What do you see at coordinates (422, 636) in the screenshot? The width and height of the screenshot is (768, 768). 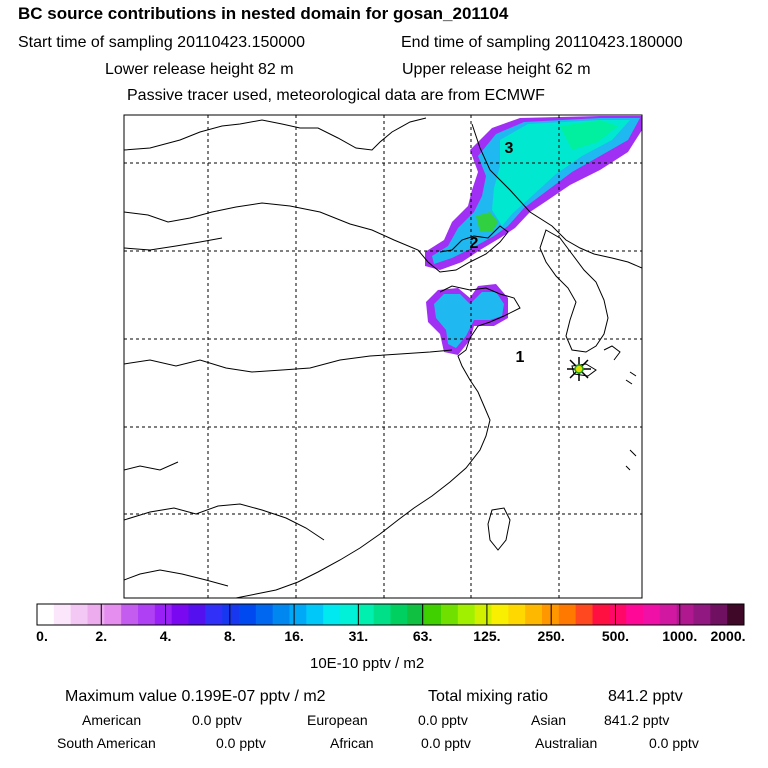 I see `colorbar-tick-label: 63.` at bounding box center [422, 636].